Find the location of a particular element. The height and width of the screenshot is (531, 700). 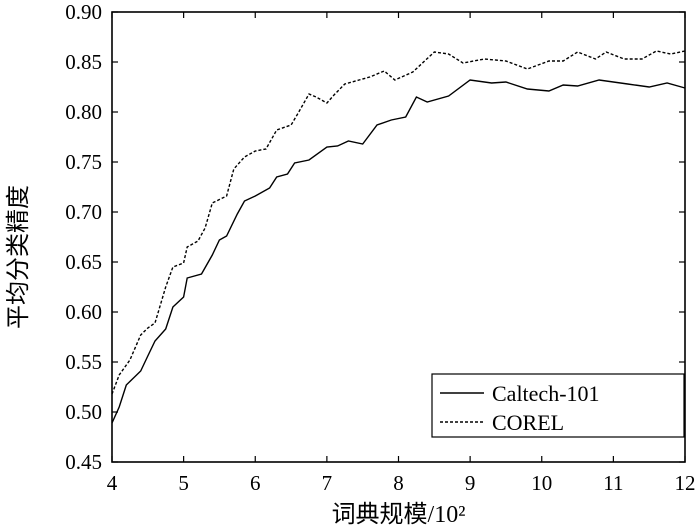

x-tick-label: 10 is located at coordinates (541, 483).